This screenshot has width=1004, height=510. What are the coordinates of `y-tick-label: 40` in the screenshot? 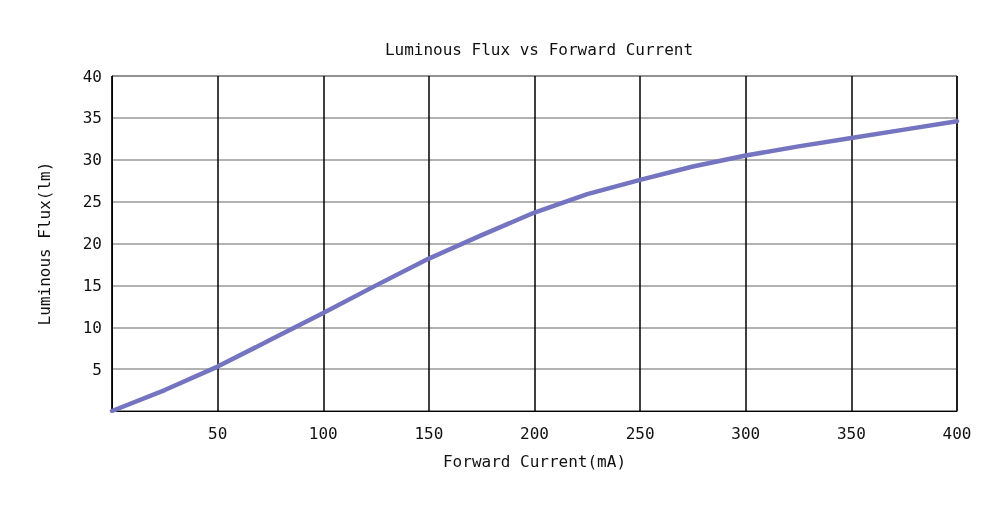 It's located at (92, 76).